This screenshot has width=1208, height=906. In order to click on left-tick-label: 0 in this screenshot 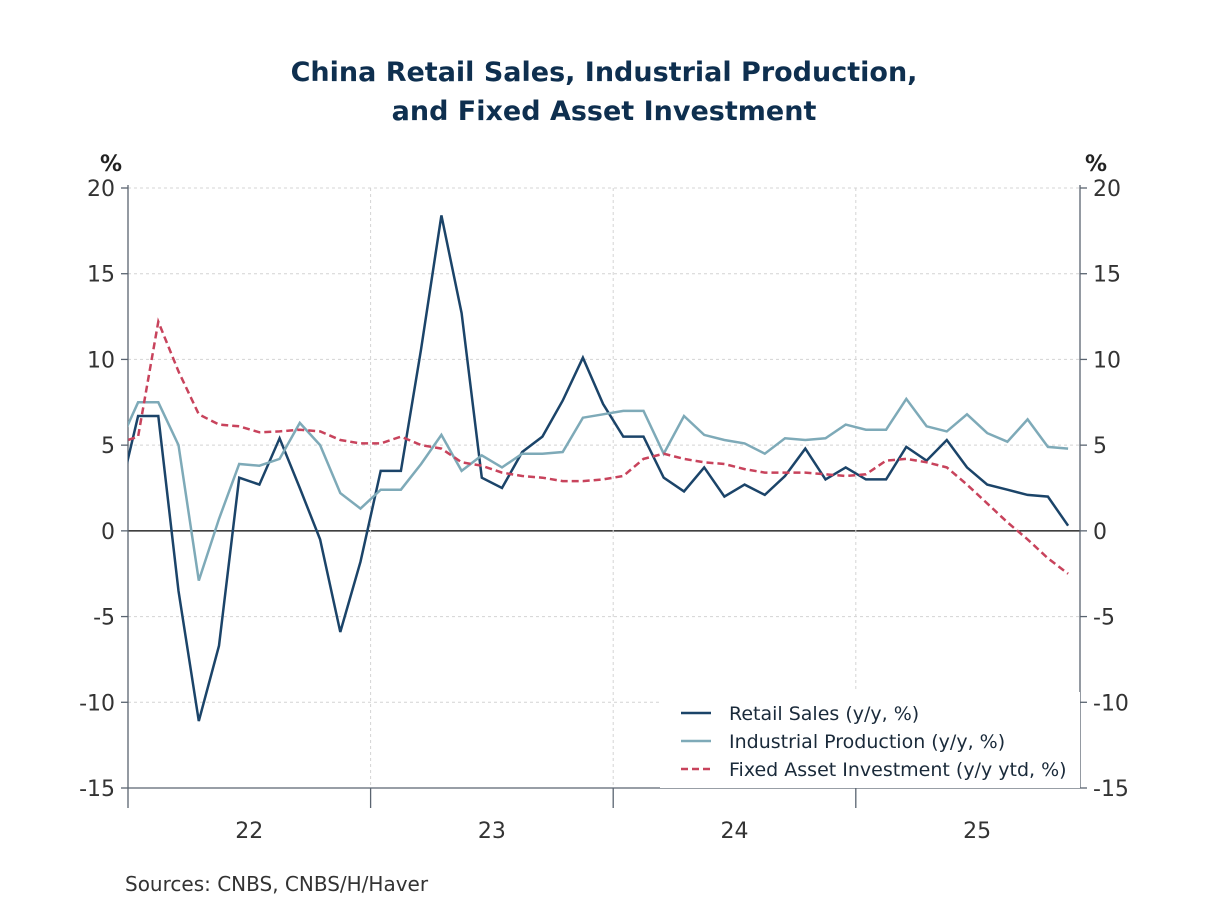, I will do `click(108, 532)`.